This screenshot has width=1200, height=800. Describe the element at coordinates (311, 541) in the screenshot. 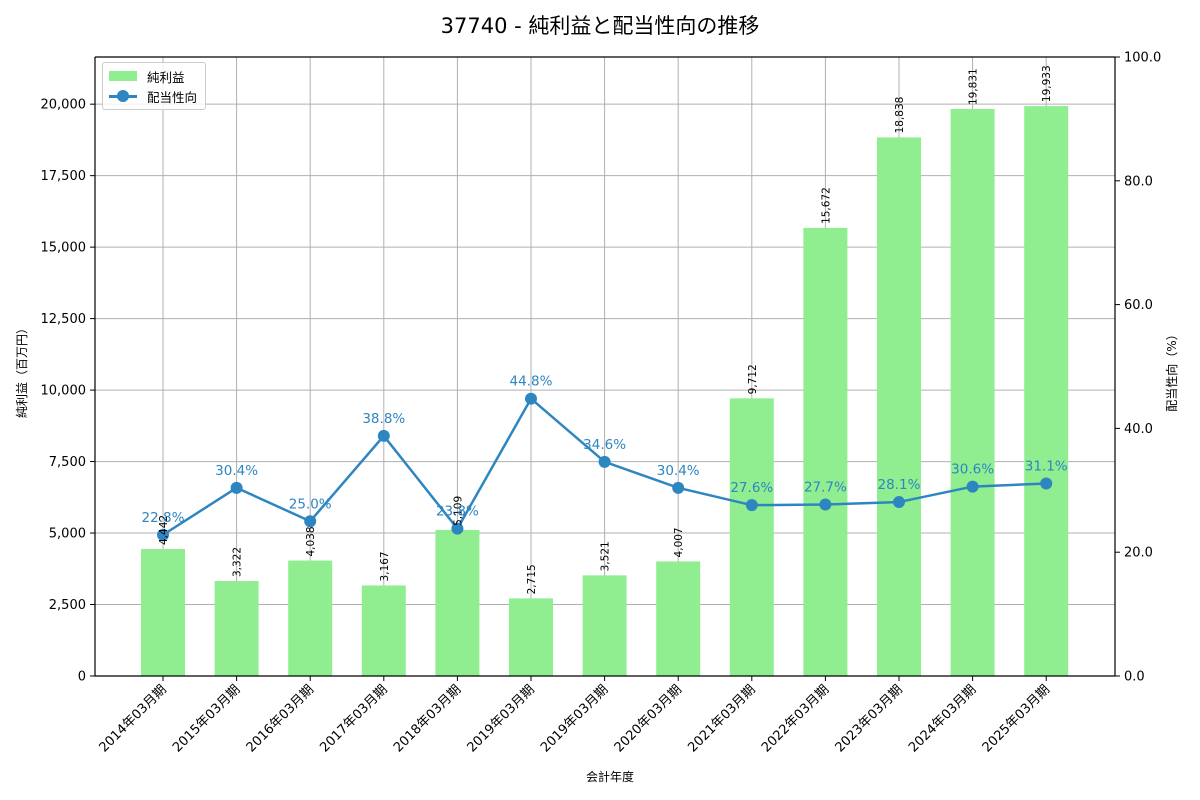

I see `bar-value-label: 4,038` at that location.